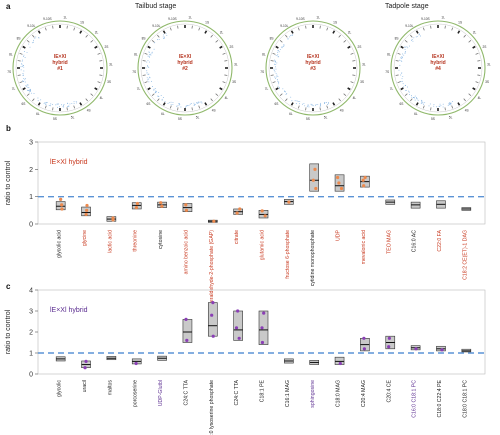 This screenshot has width=500, height=435. I want to click on chromosome-label: 6L, so click(291, 114).